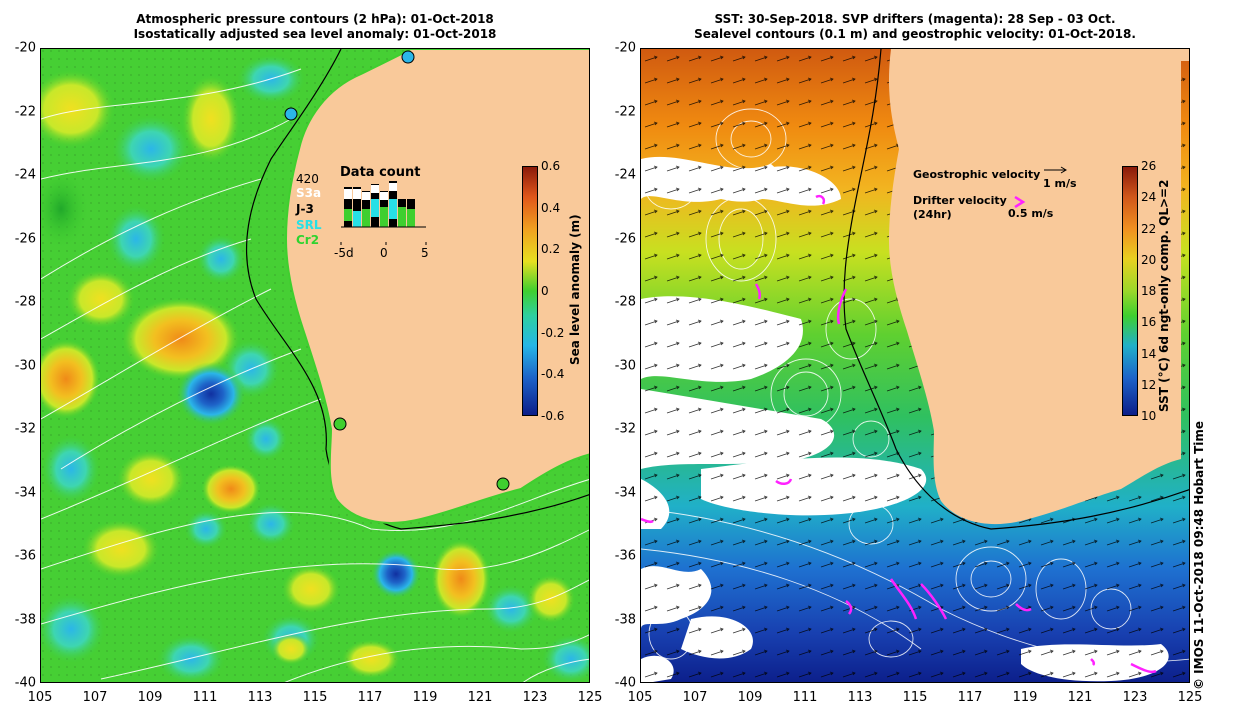 The height and width of the screenshot is (720, 1250). What do you see at coordinates (545, 291) in the screenshot?
I see `sla-colorbar-tick: 0` at bounding box center [545, 291].